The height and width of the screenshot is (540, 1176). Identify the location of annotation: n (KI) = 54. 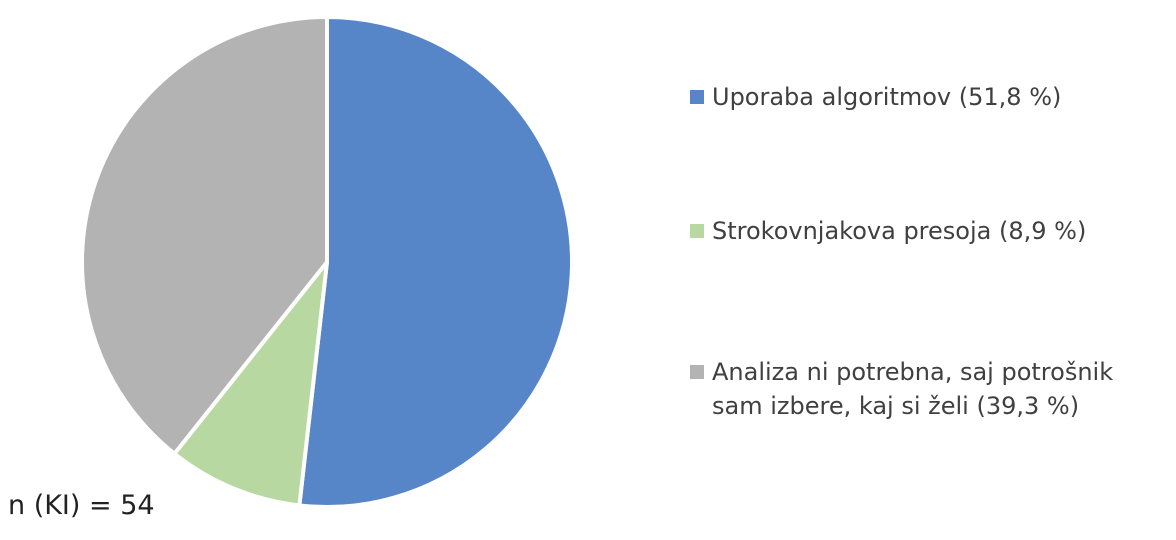
(81, 505).